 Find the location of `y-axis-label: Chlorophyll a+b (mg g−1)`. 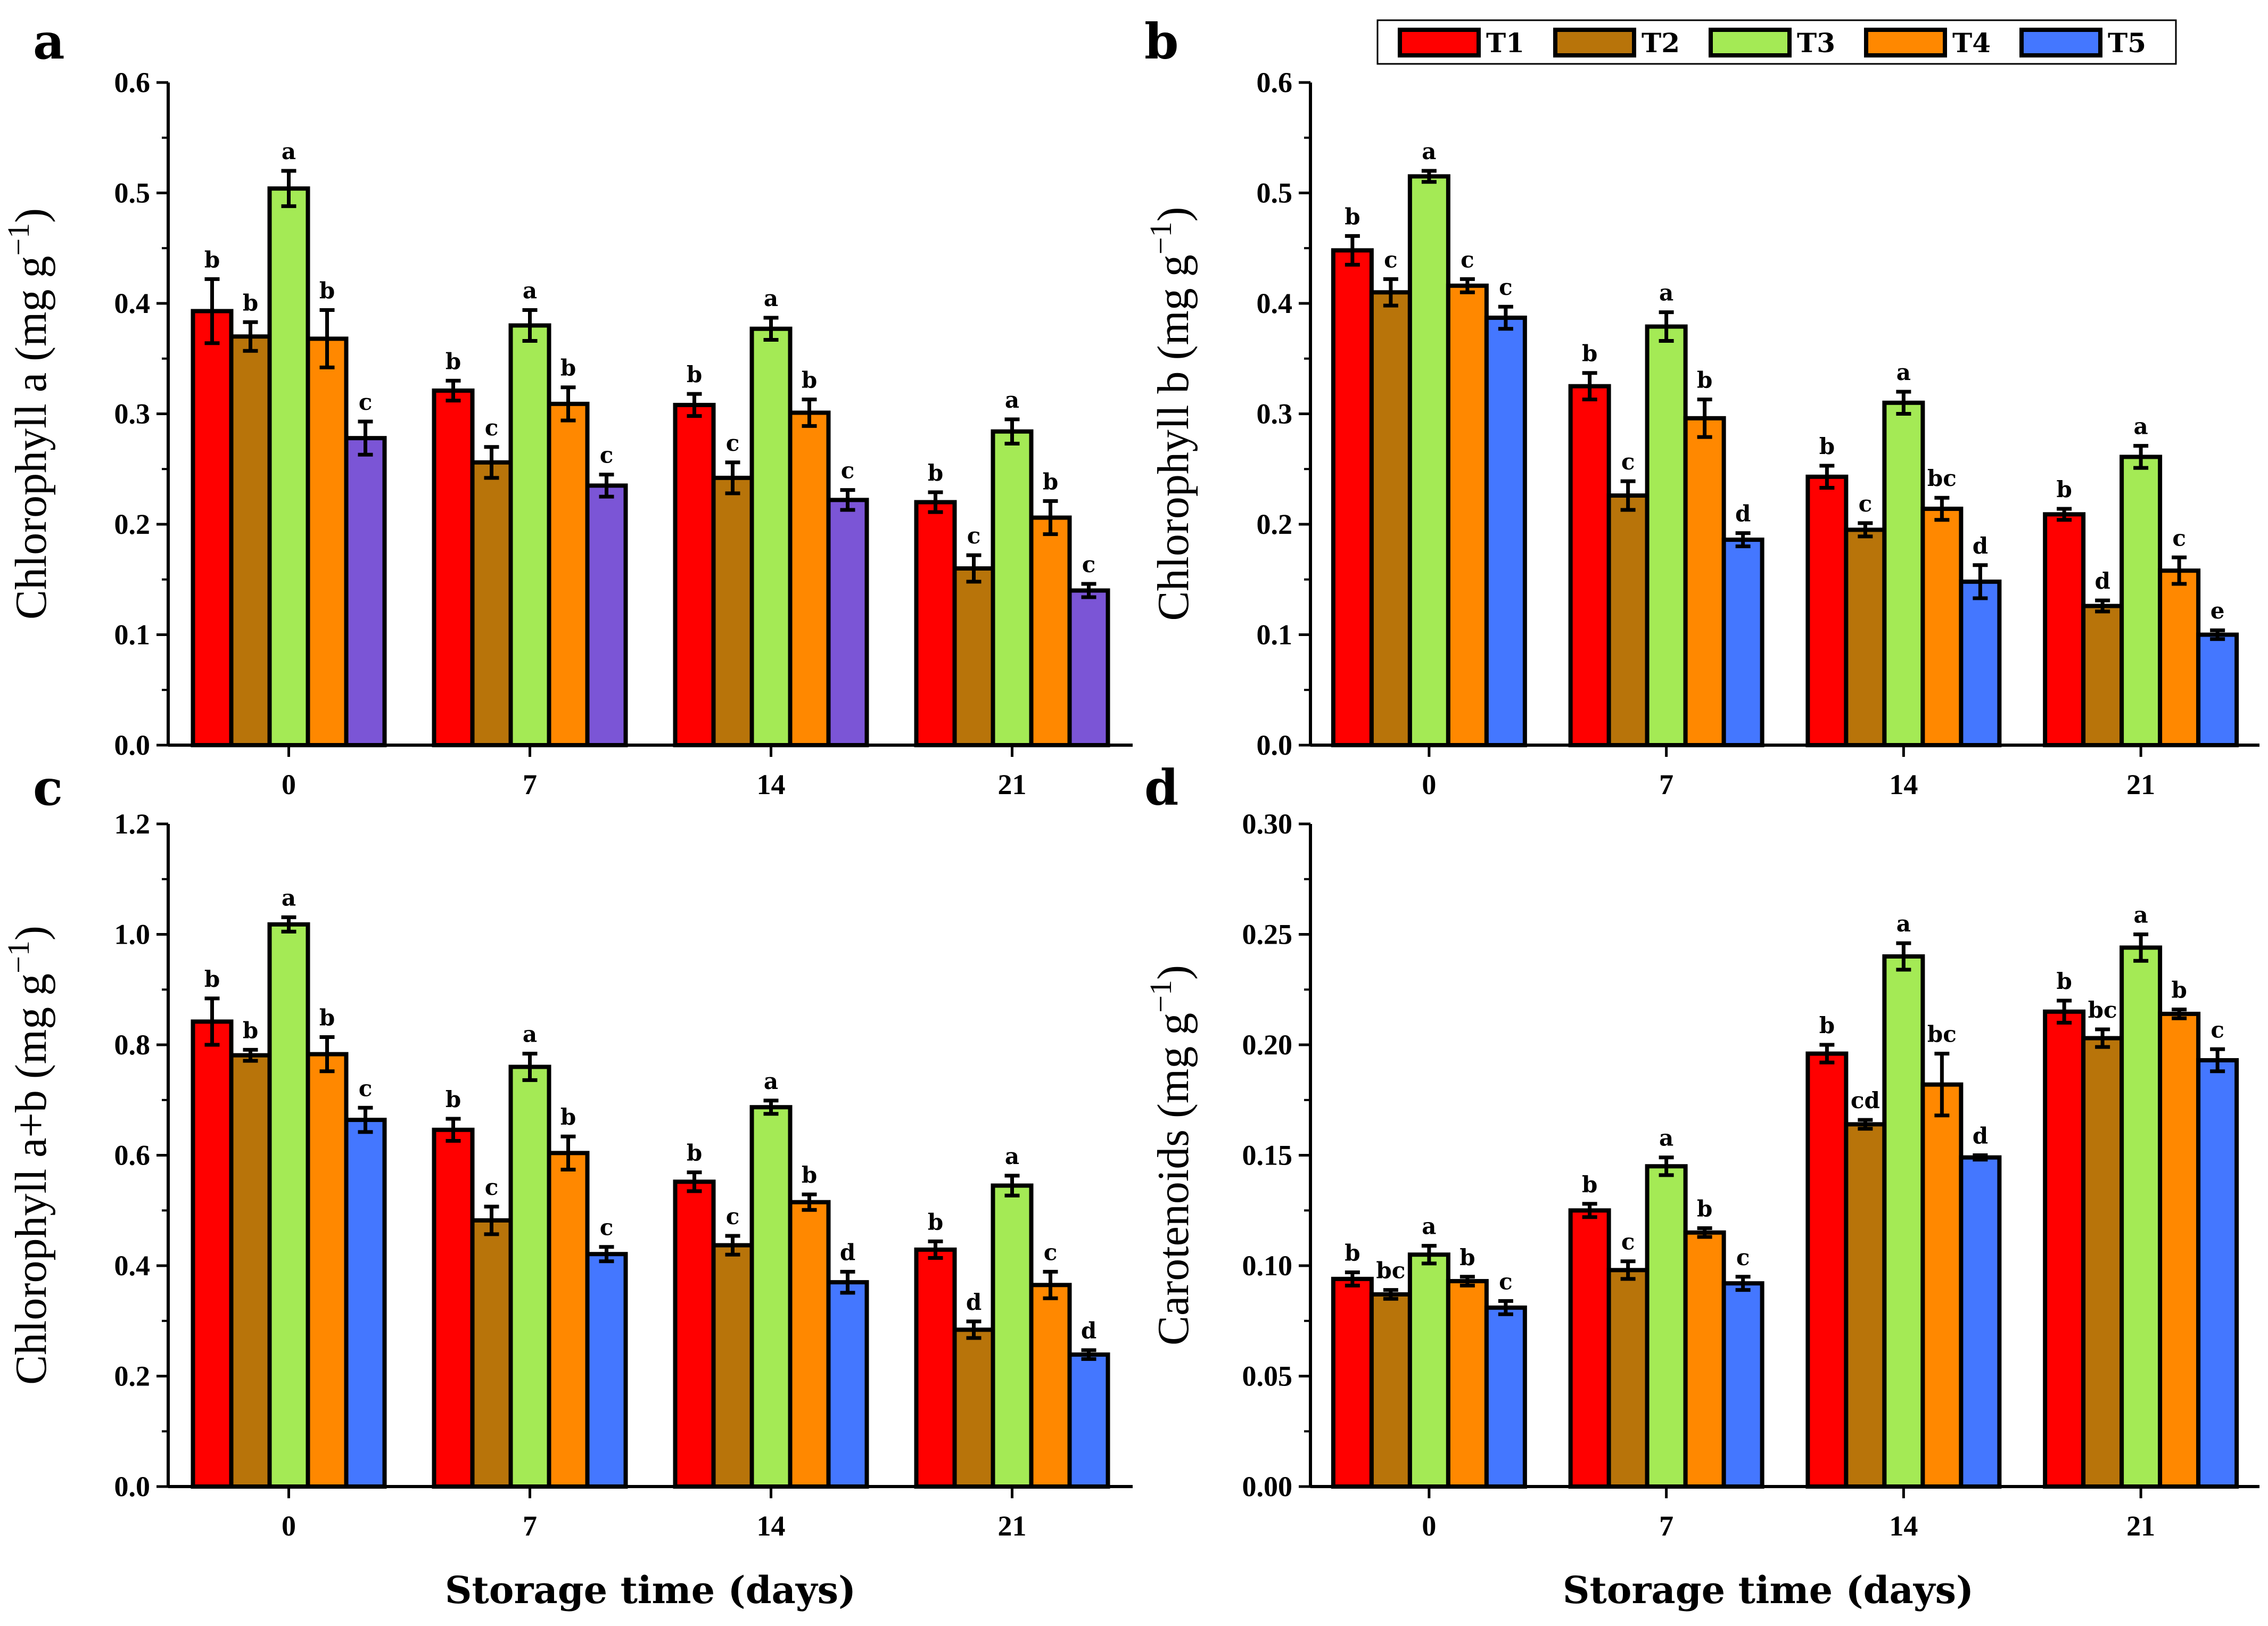

y-axis-label: Chlorophyll a+b (mg g−1) is located at coordinates (28, 1156).